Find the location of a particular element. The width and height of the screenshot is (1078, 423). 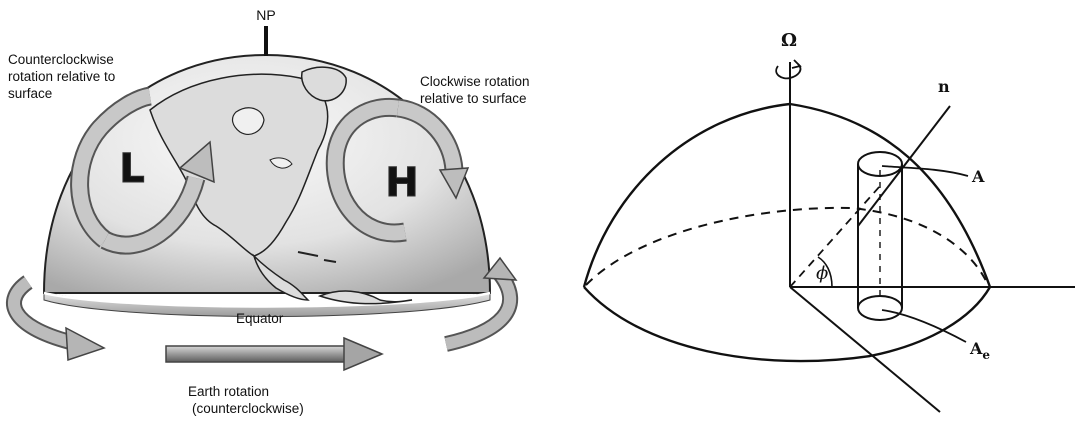

earth-rotation-arrow-front is located at coordinates (274, 354).